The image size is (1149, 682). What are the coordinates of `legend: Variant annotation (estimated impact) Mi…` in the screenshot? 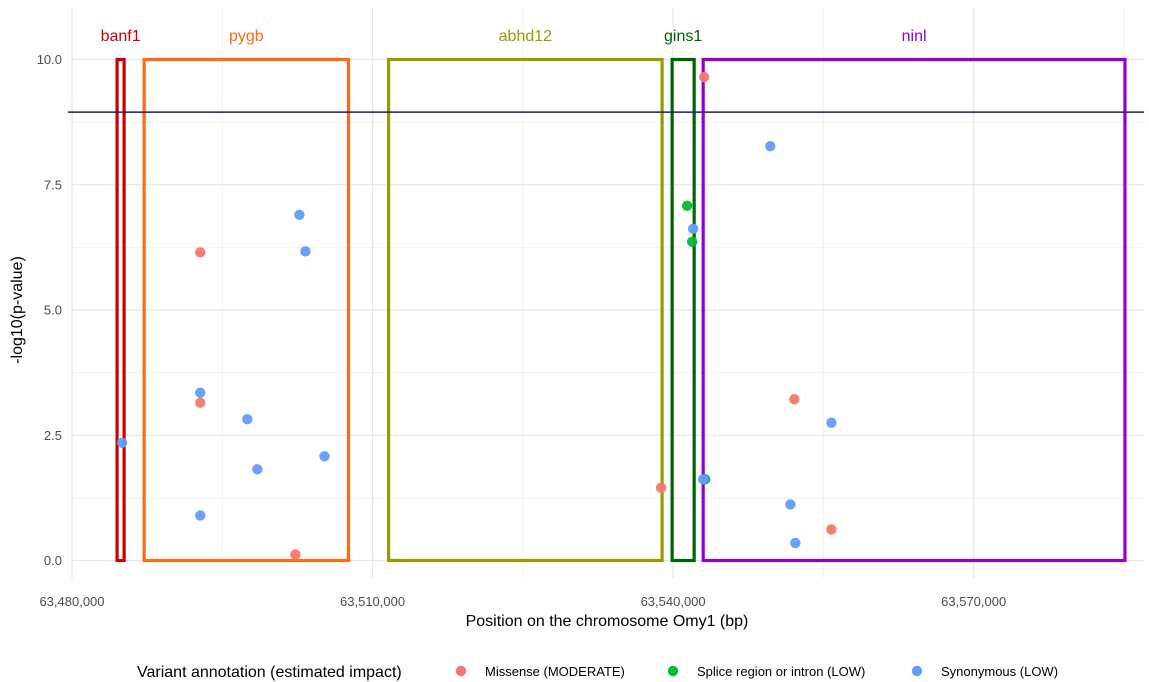 It's located at (597, 672).